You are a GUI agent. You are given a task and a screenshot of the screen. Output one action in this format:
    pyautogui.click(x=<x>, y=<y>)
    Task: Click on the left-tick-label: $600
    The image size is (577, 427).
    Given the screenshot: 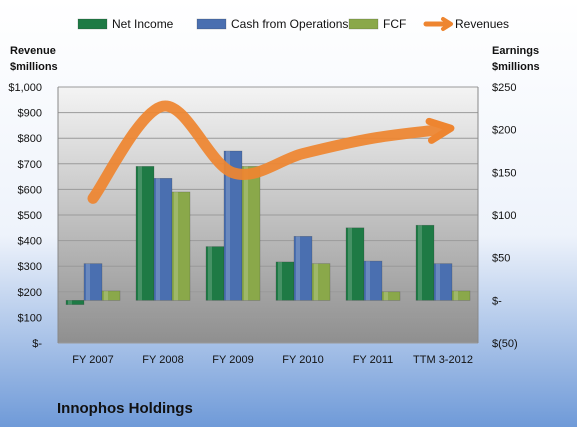 What is the action you would take?
    pyautogui.click(x=30, y=190)
    